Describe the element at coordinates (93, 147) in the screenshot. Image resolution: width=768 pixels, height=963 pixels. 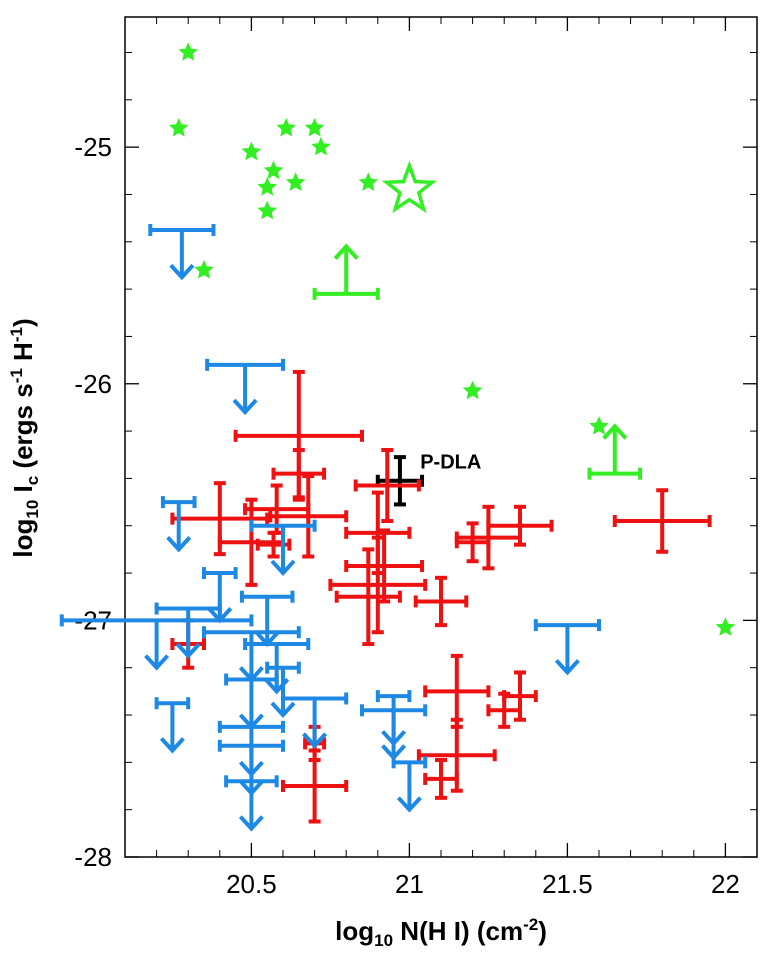
I see `y-tick-label: -25` at that location.